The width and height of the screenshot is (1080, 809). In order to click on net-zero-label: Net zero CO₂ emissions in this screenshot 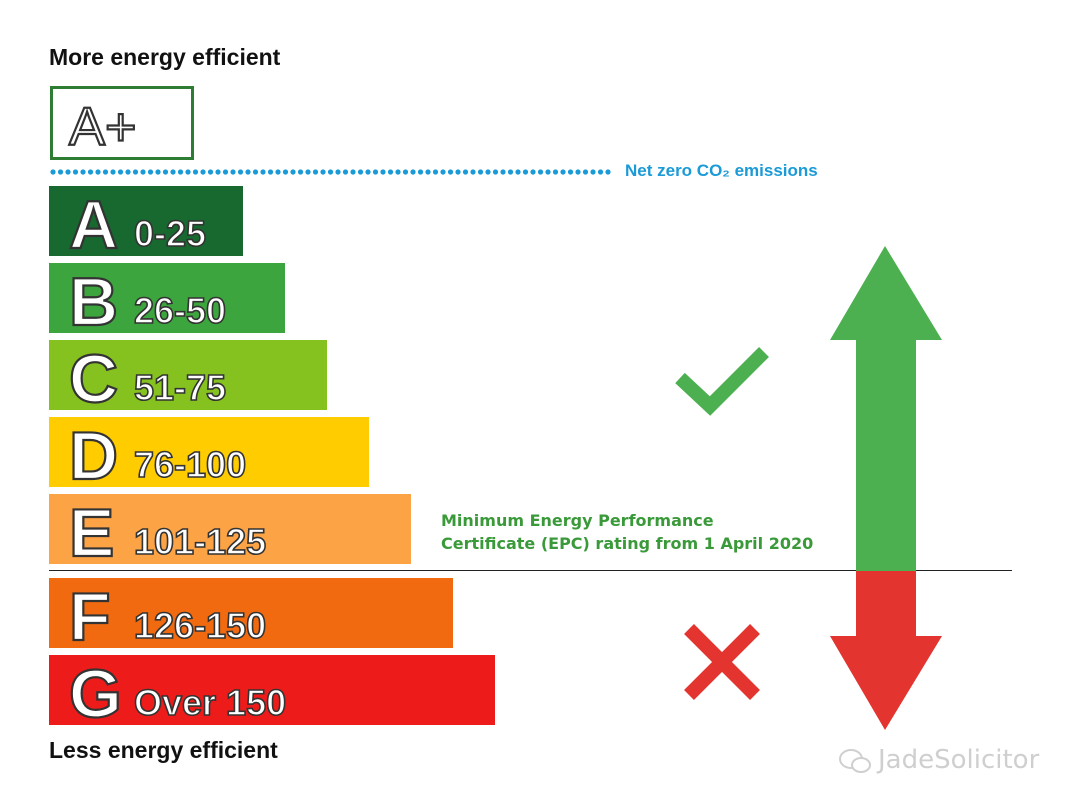, I will do `click(721, 170)`.